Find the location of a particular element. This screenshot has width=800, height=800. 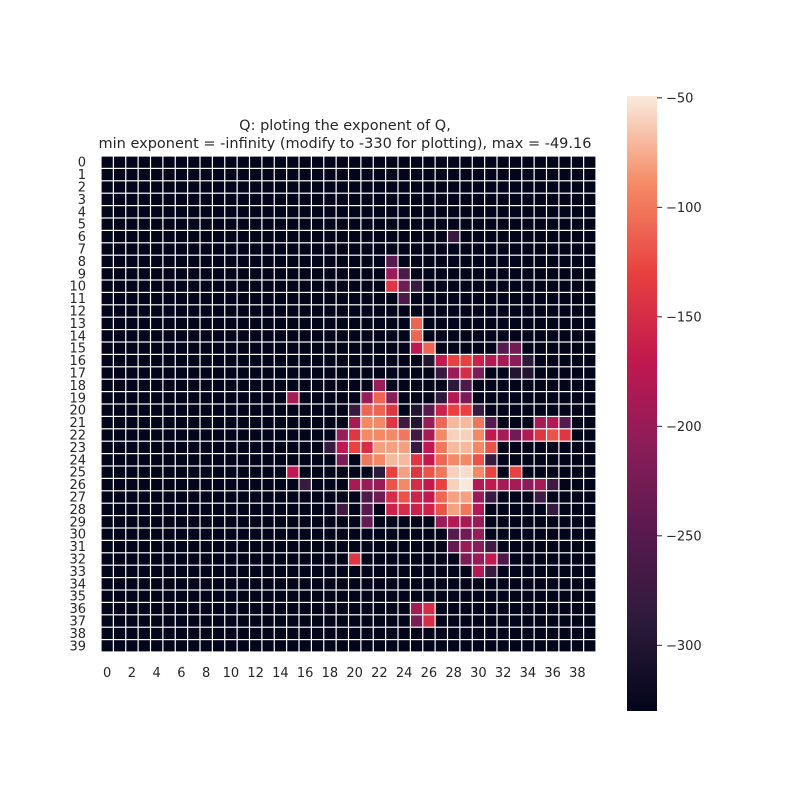

heatmap-cell-r7-c33 is located at coordinates (515, 249).